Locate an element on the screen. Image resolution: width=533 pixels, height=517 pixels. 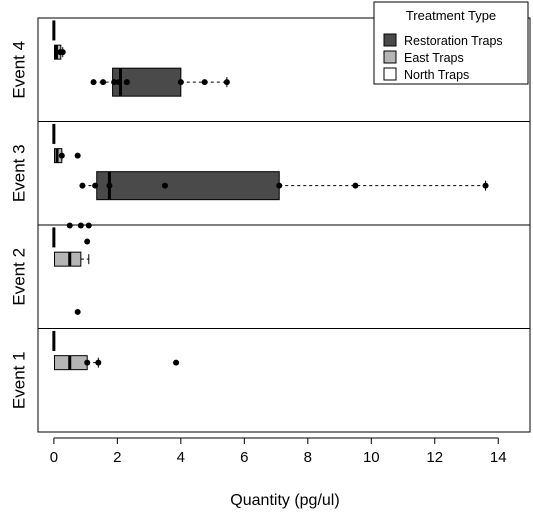
panel-label: Event 2 is located at coordinates (18, 277).